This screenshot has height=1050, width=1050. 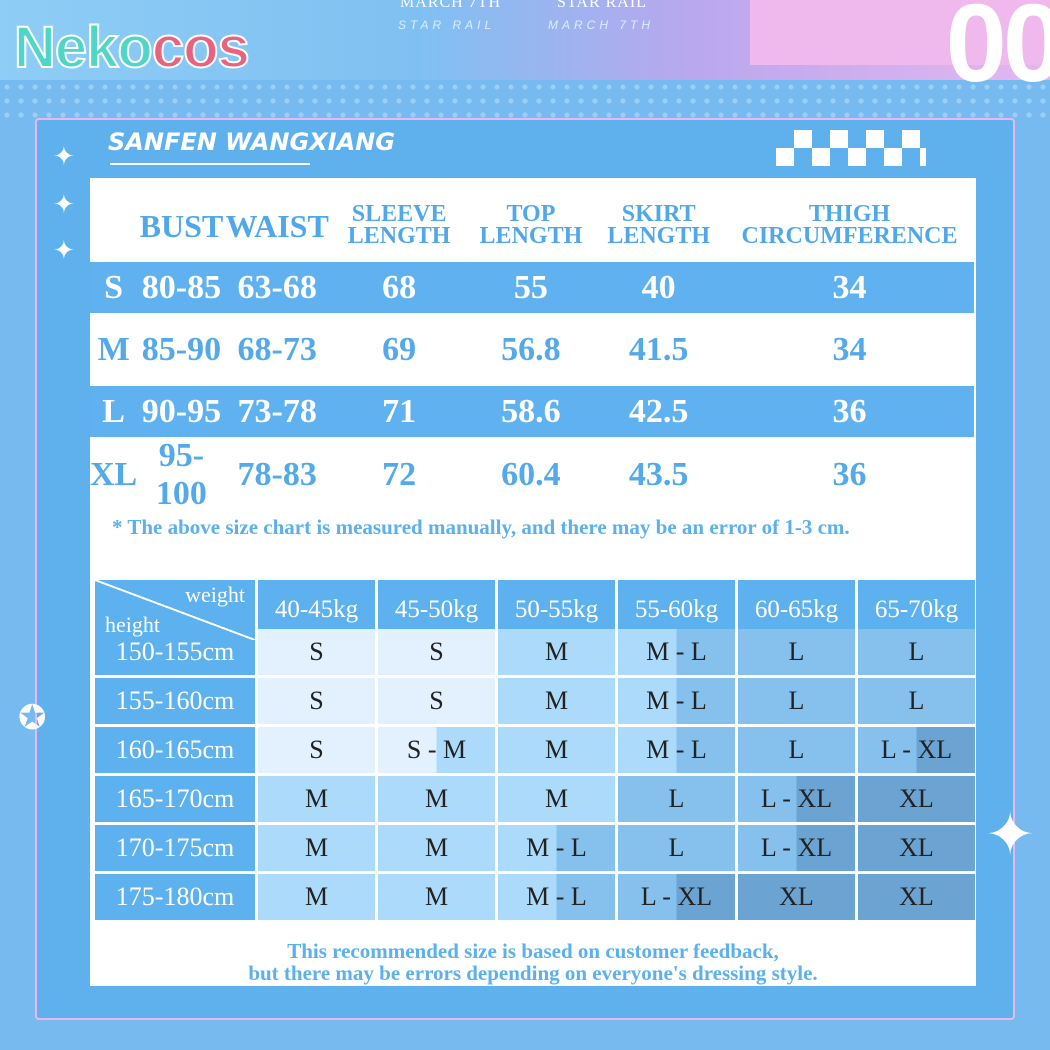 I want to click on measurement-cell: 55, so click(x=531, y=287).